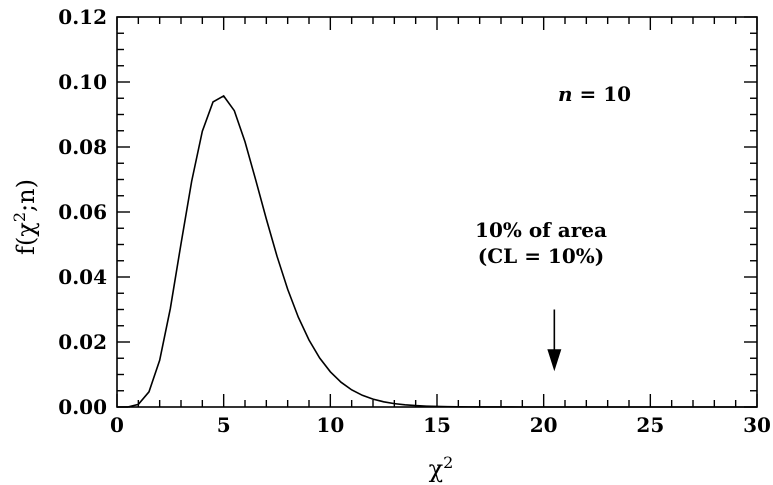 Image resolution: width=773 pixels, height=485 pixels. Describe the element at coordinates (82, 17) in the screenshot. I see `y-tick-label: 0.12` at that location.